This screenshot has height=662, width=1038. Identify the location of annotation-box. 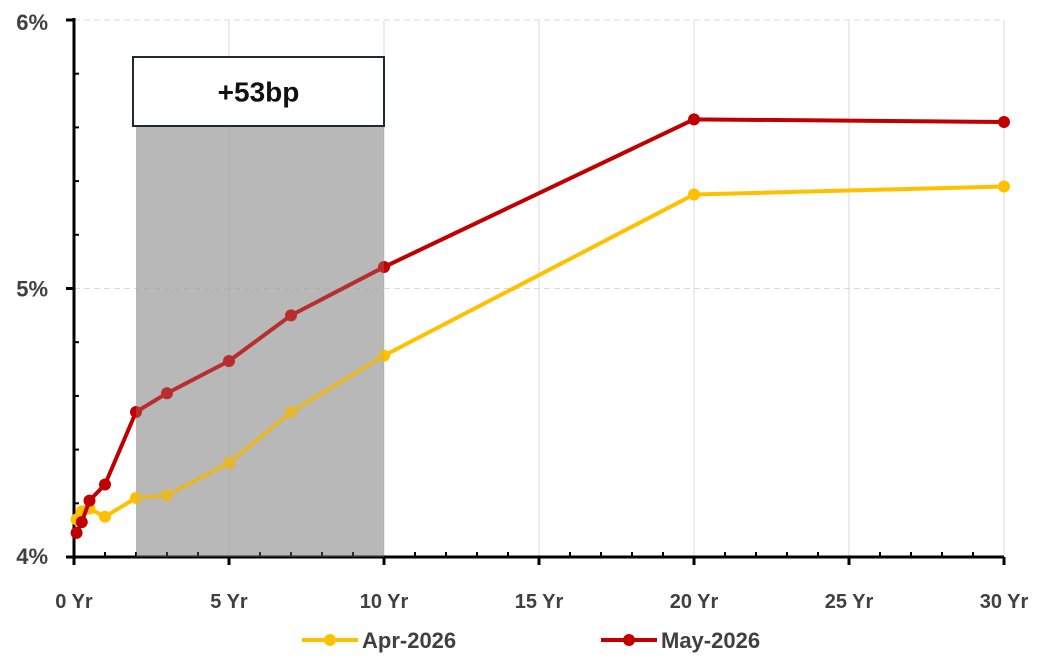
(258, 91).